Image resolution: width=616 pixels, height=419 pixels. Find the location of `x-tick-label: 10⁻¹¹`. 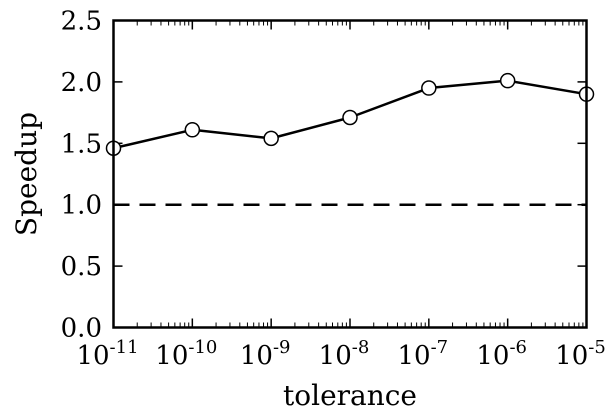

x-tick-label: 10⁻¹¹ is located at coordinates (107, 354).